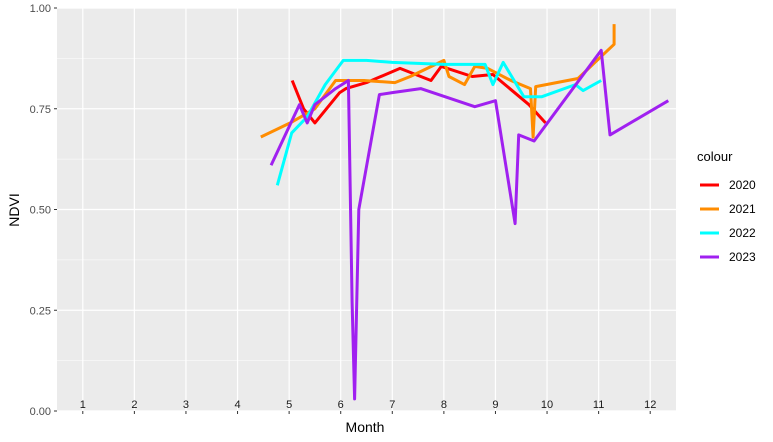 This screenshot has width=773, height=442. Describe the element at coordinates (366, 412) in the screenshot. I see `x-axis` at that location.